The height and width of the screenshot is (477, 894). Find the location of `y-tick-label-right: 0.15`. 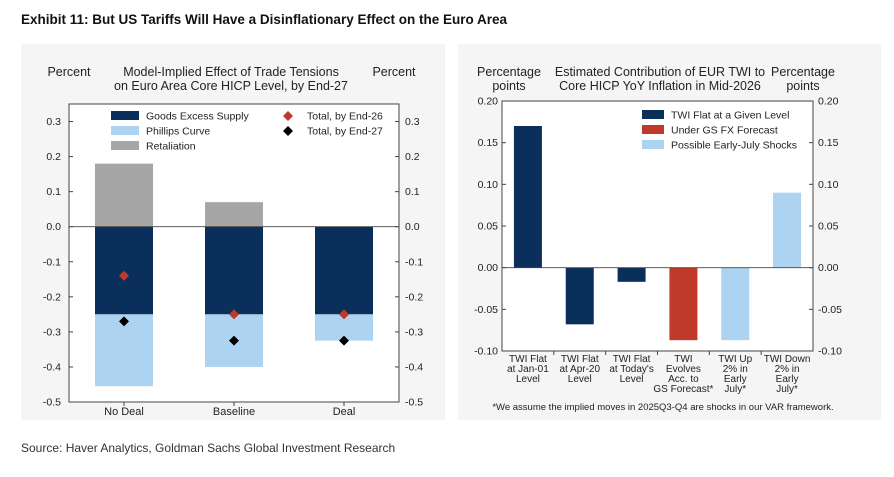

y-tick-label-right: 0.15 is located at coordinates (828, 143).